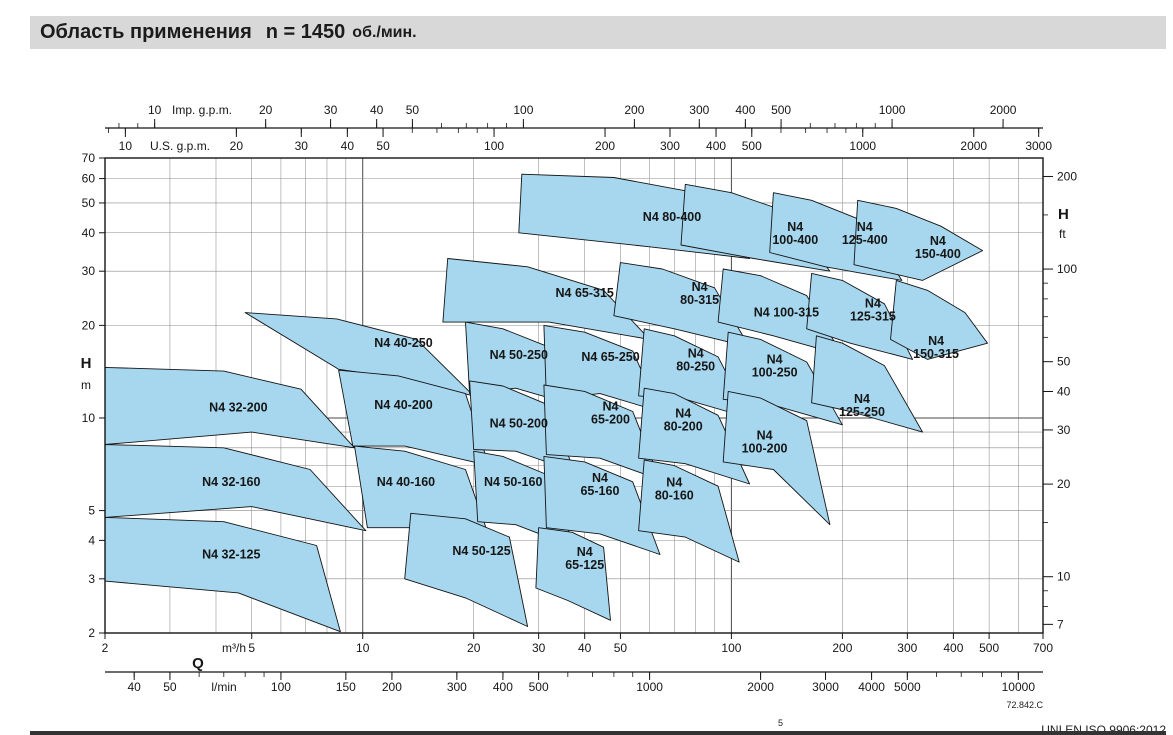 This screenshot has width=1173, height=735. Describe the element at coordinates (86, 363) in the screenshot. I see `h-axis-letter: H` at that location.